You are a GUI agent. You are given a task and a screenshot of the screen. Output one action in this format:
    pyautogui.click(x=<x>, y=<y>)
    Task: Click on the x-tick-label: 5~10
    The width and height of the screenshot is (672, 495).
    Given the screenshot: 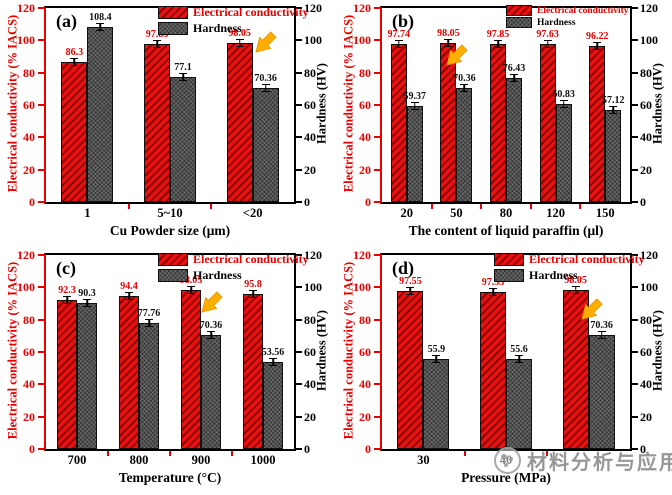 What is the action you would take?
    pyautogui.click(x=170, y=213)
    